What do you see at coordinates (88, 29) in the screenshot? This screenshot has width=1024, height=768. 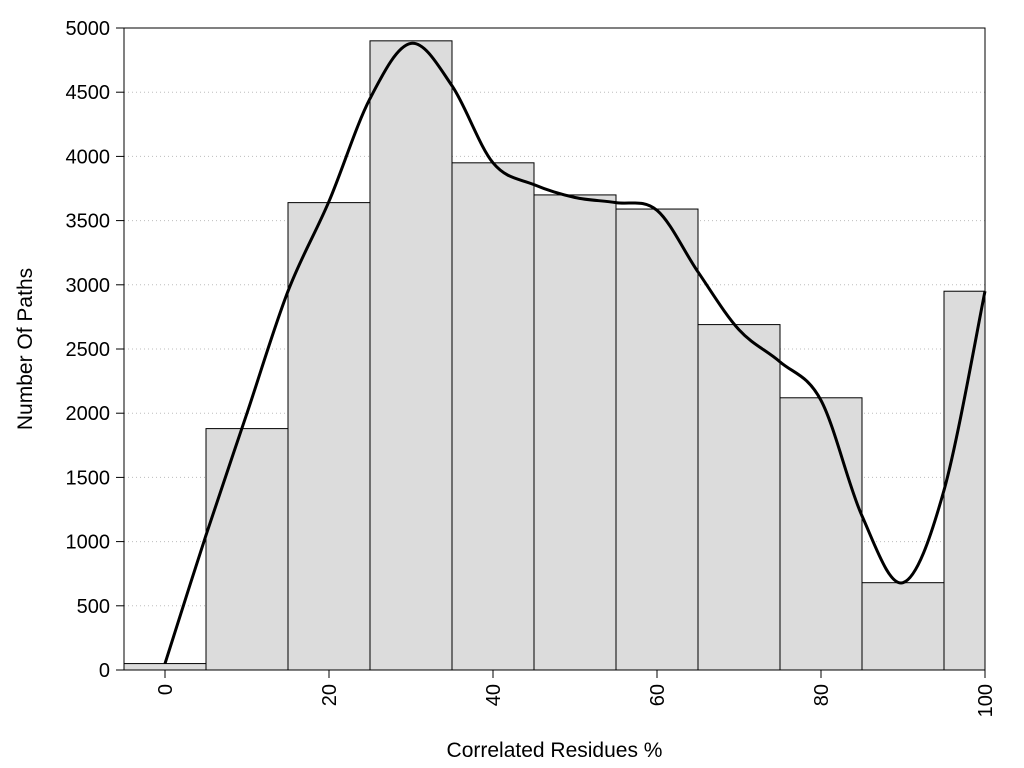 I see `y-tick-label: 5000` at bounding box center [88, 29].